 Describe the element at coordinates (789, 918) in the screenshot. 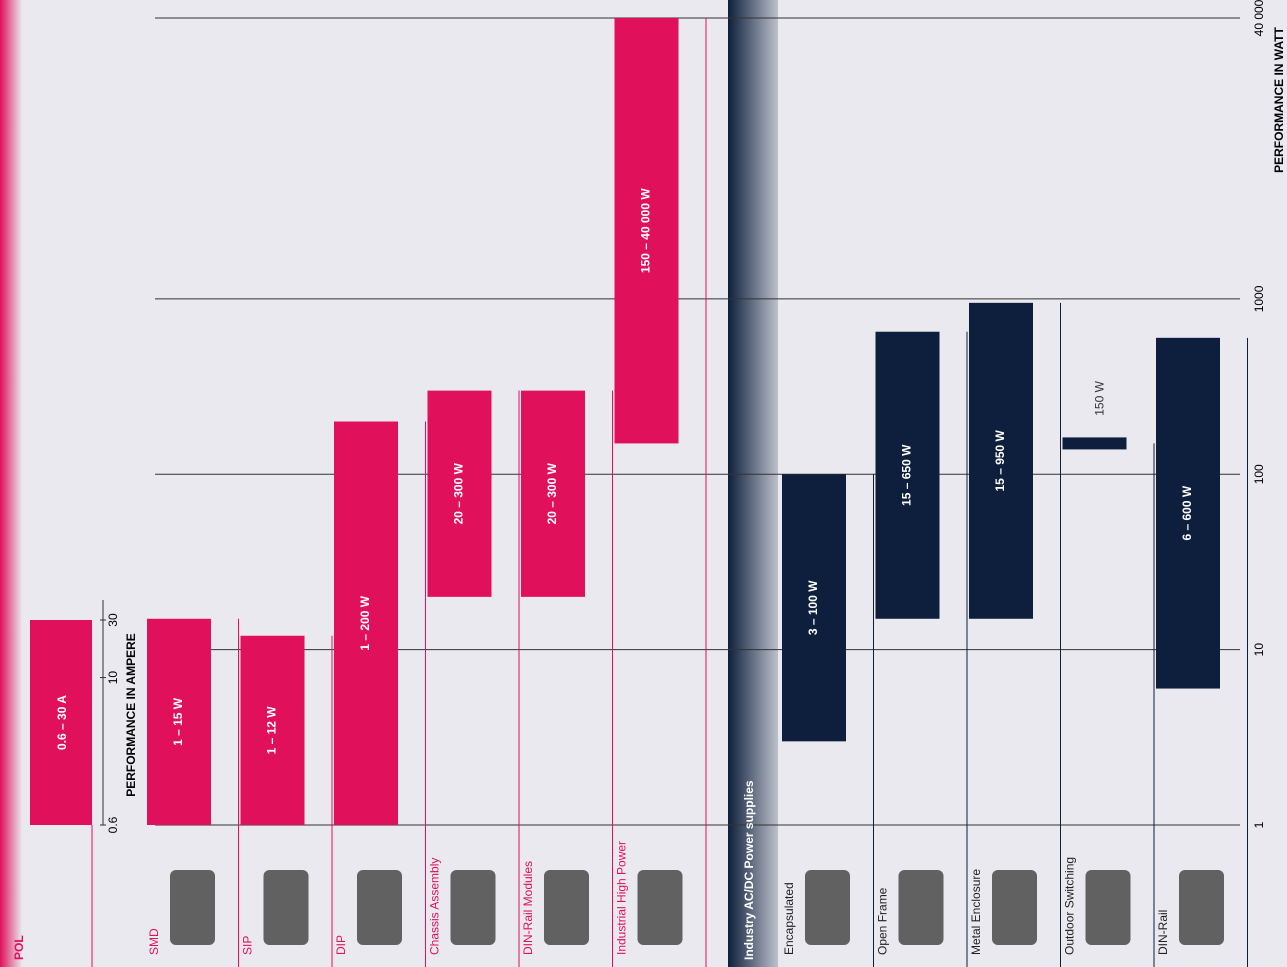

I see `category-label: Encapsulated` at that location.